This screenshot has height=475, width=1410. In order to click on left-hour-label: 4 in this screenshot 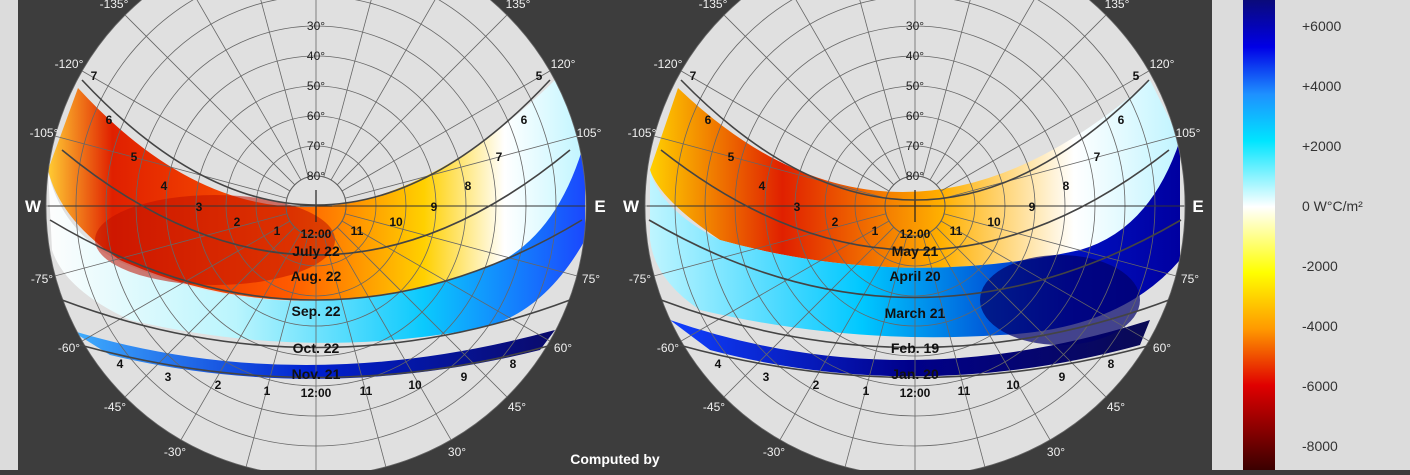, I will do `click(164, 186)`.